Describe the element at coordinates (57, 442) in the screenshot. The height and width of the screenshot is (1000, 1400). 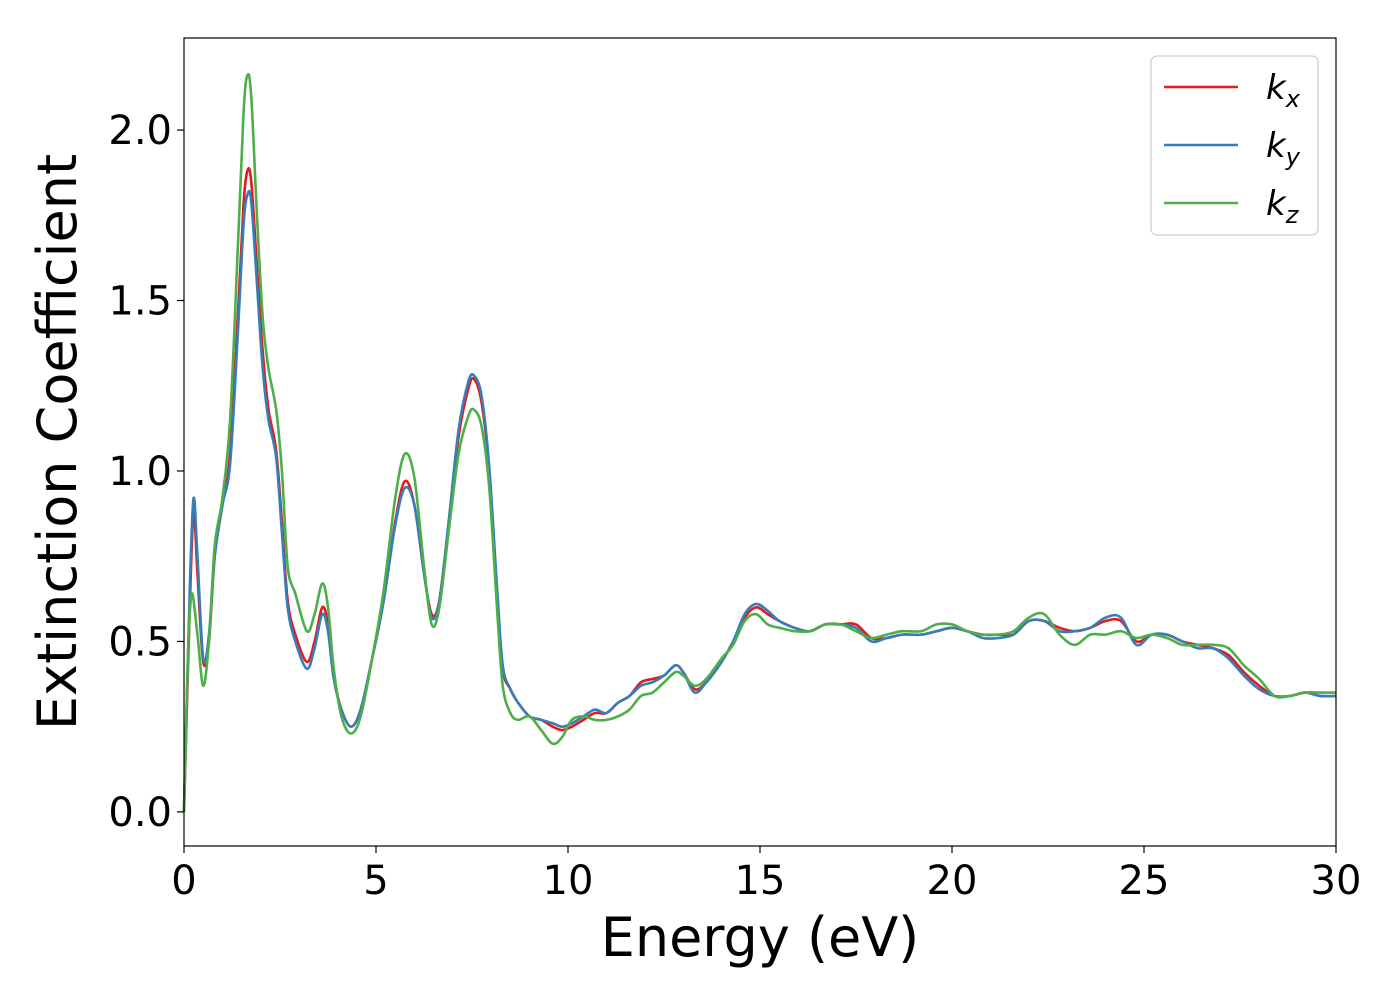
I see `y-axis-title: Extinction Coefficient` at that location.